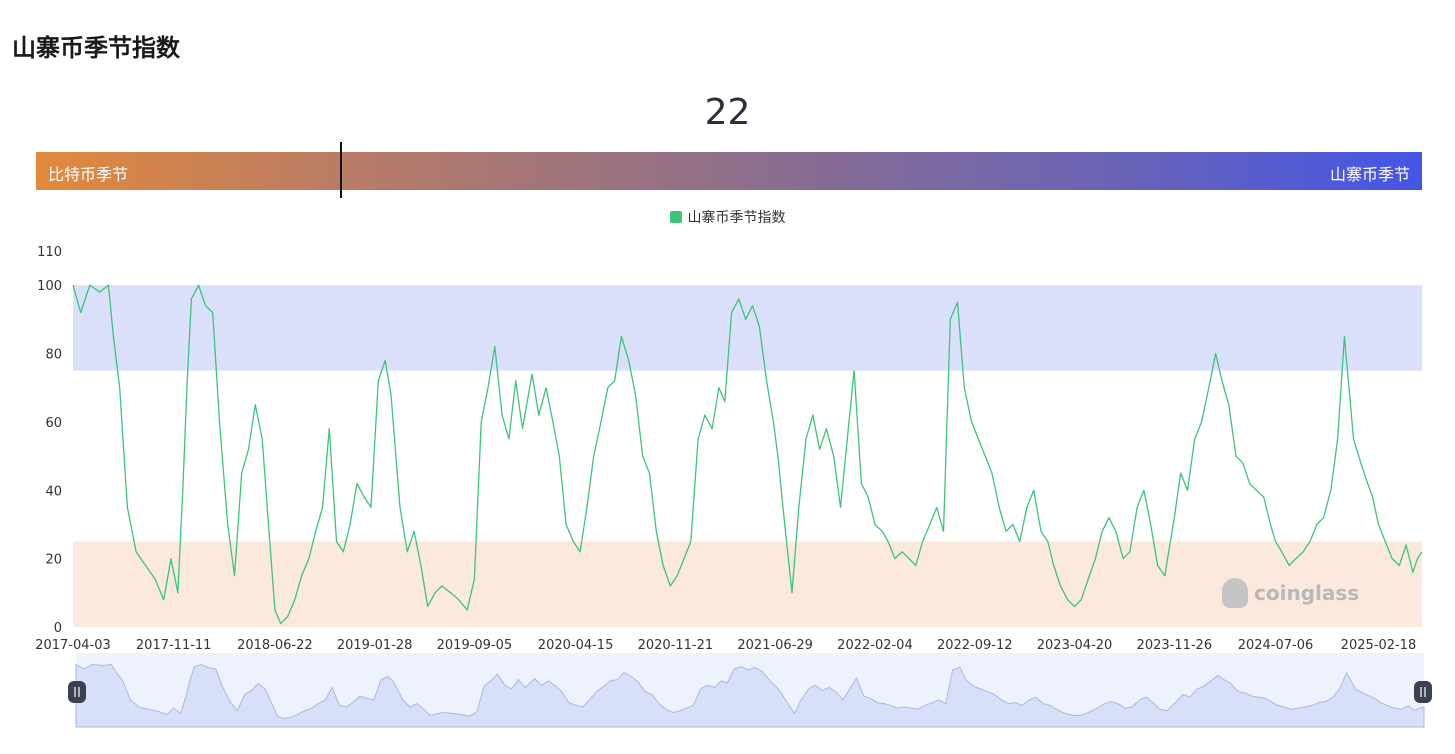  What do you see at coordinates (53, 423) in the screenshot?
I see `y-tick-label: 60` at bounding box center [53, 423].